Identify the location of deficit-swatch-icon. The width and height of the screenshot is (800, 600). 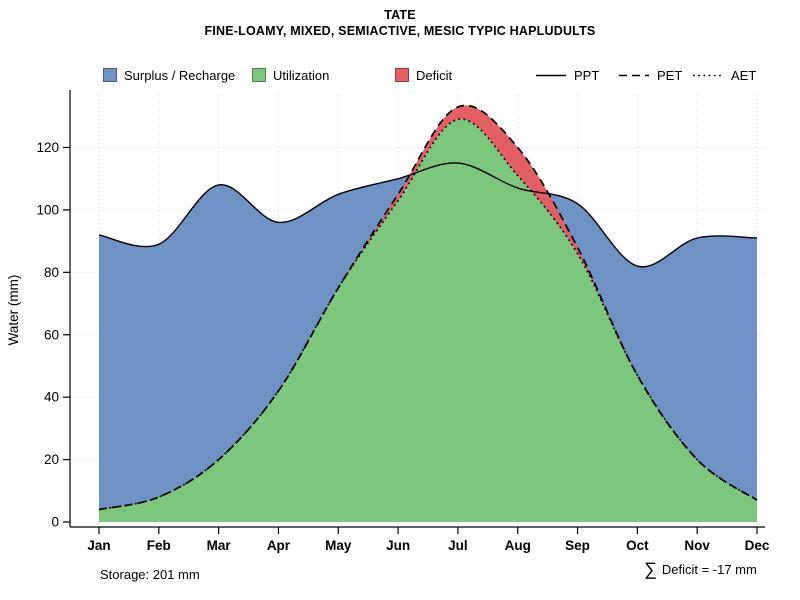
(402, 75).